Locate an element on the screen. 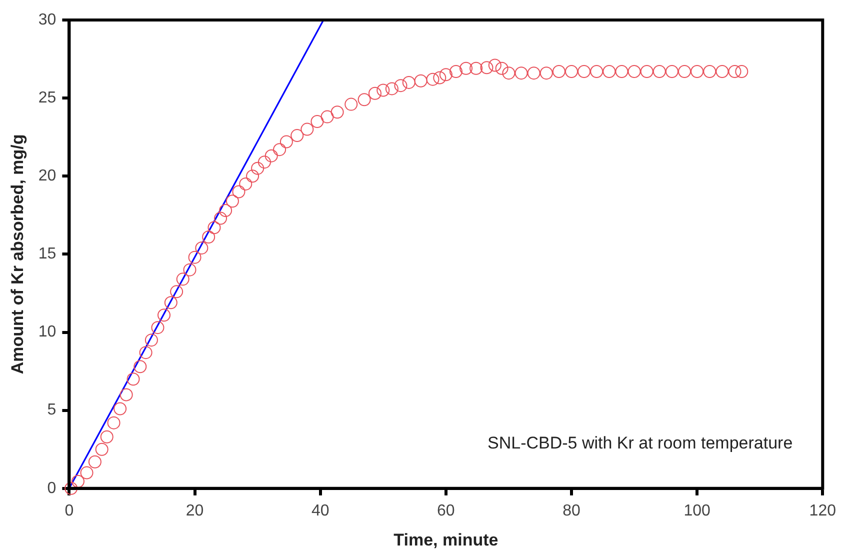  x-tick-label: 40 is located at coordinates (320, 511).